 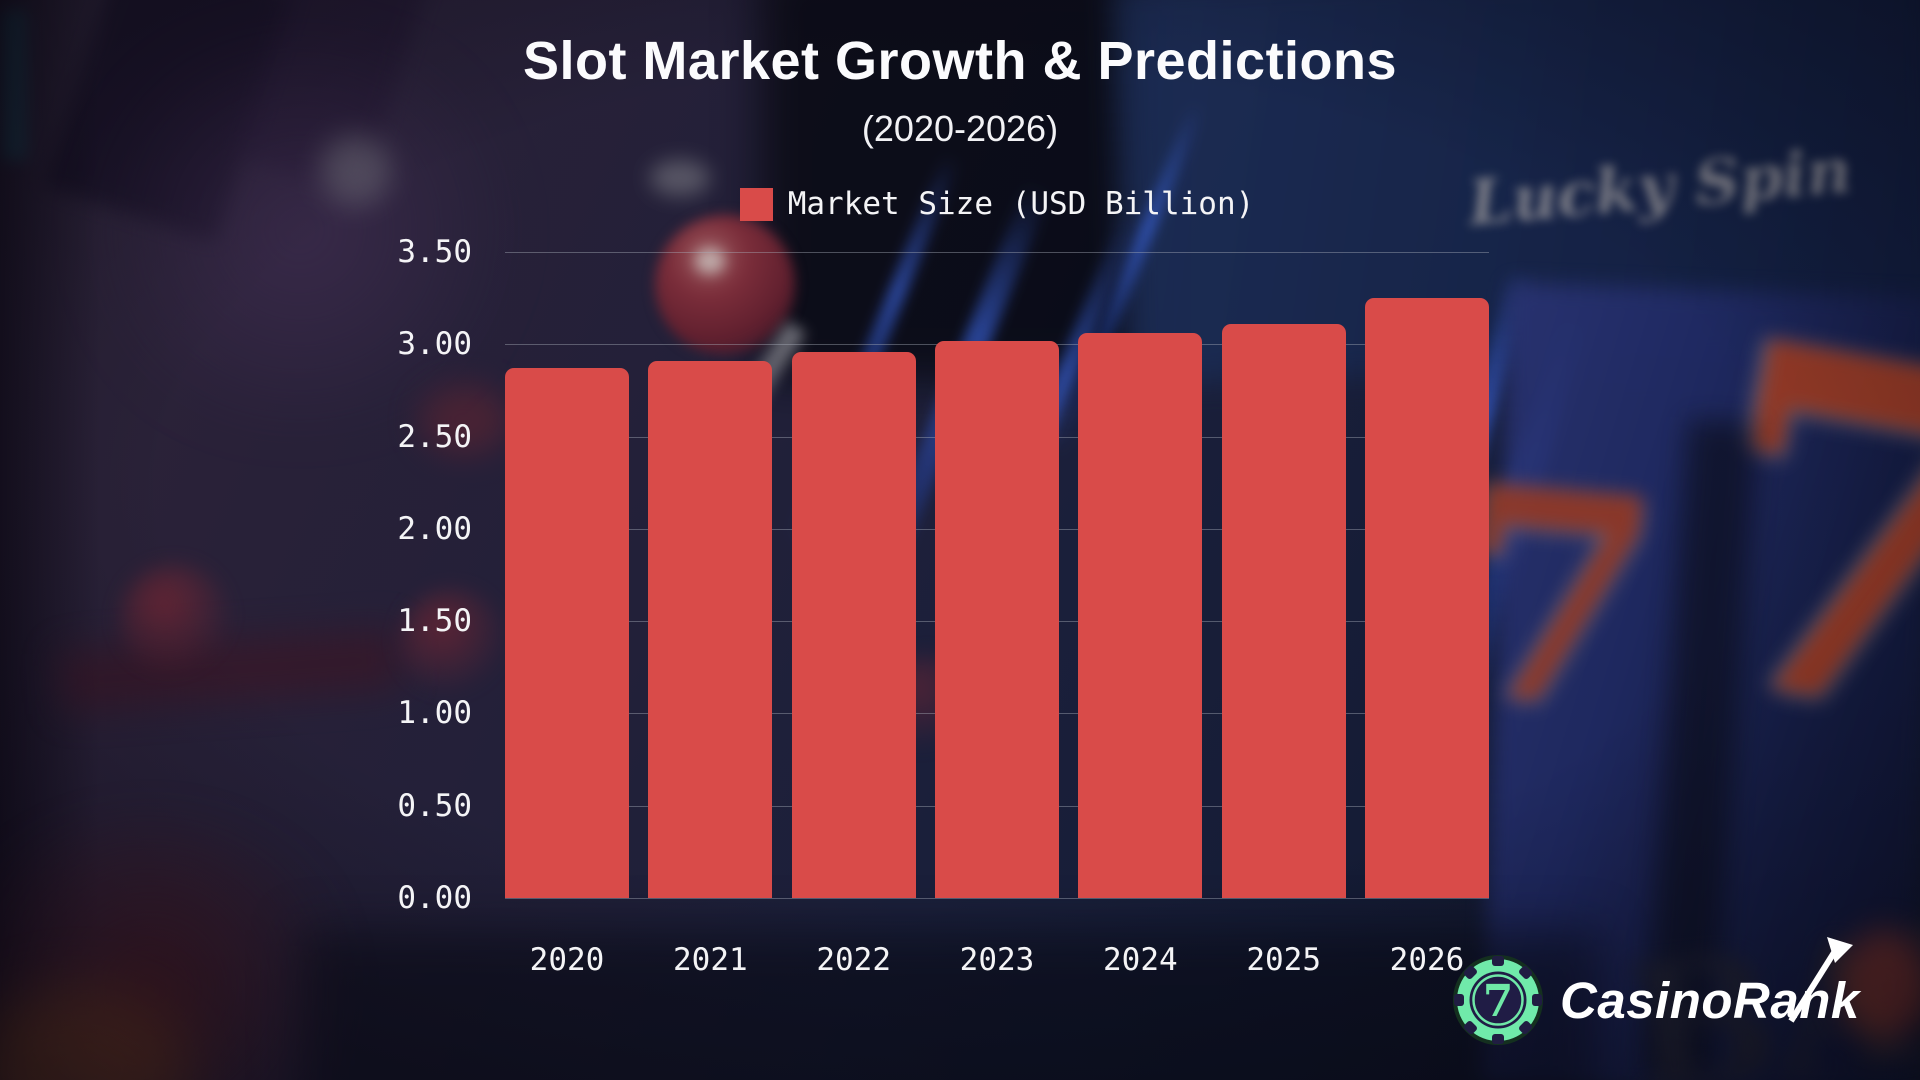 I want to click on x-tick-label: 2021, so click(x=710, y=960).